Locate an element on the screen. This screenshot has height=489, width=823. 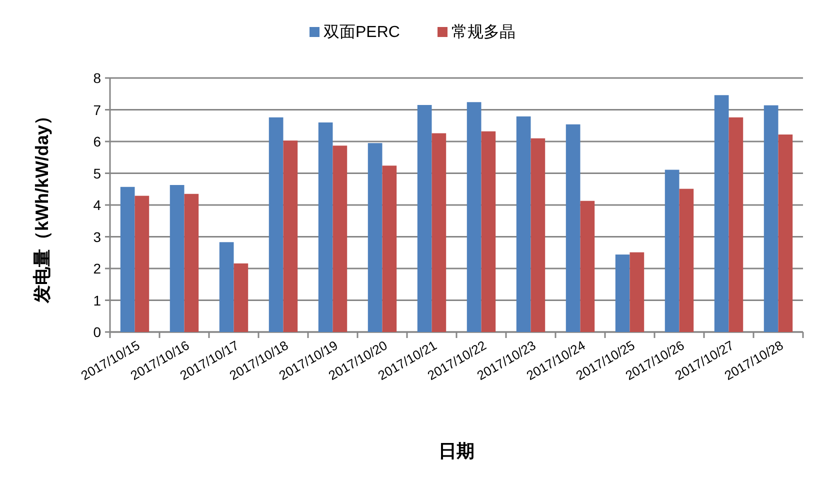
y-tick-label: 6 is located at coordinates (97, 142).